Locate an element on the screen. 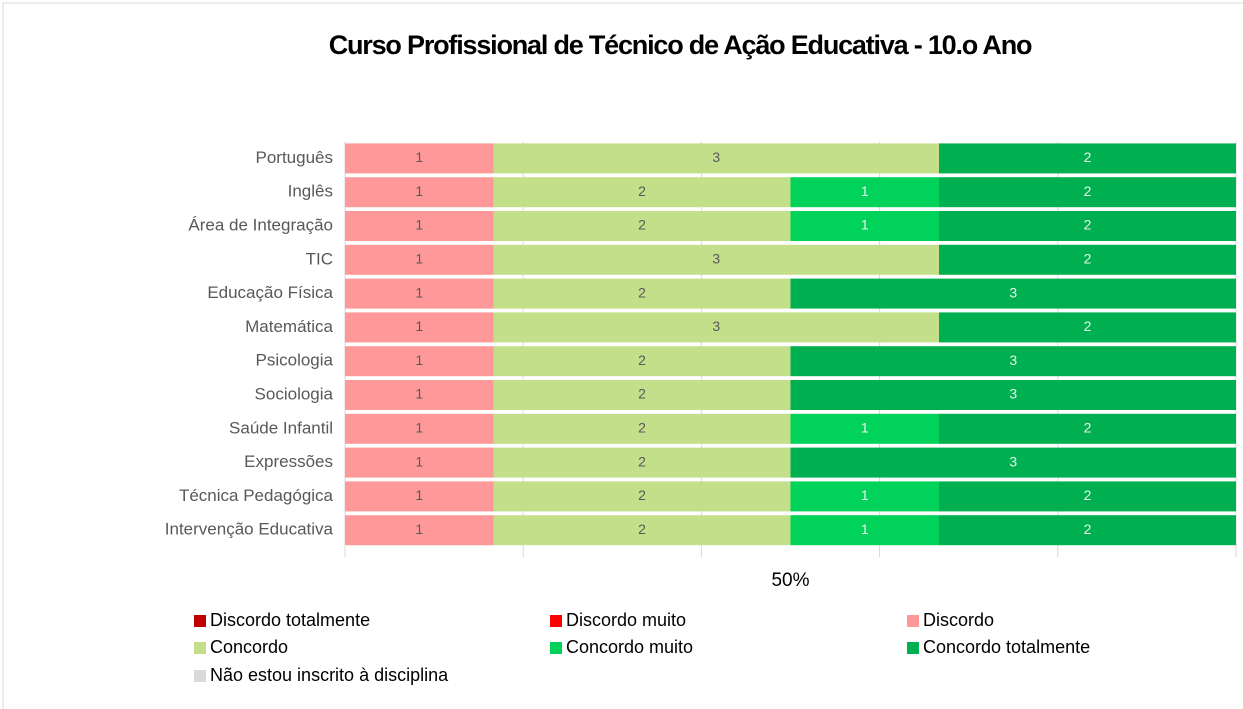 The height and width of the screenshot is (709, 1243). y-tick-label: Área de Integração is located at coordinates (260, 224).